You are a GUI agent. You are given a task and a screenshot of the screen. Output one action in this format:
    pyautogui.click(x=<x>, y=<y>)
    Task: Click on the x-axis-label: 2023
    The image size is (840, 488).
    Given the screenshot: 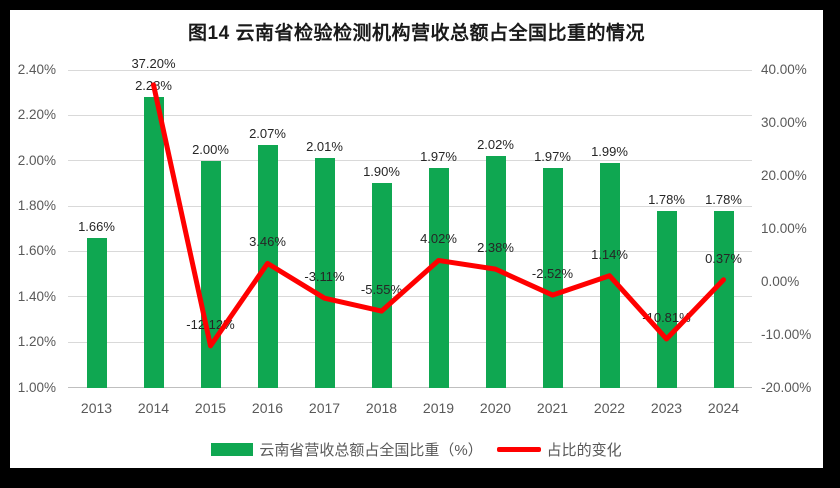 What is the action you would take?
    pyautogui.click(x=666, y=408)
    